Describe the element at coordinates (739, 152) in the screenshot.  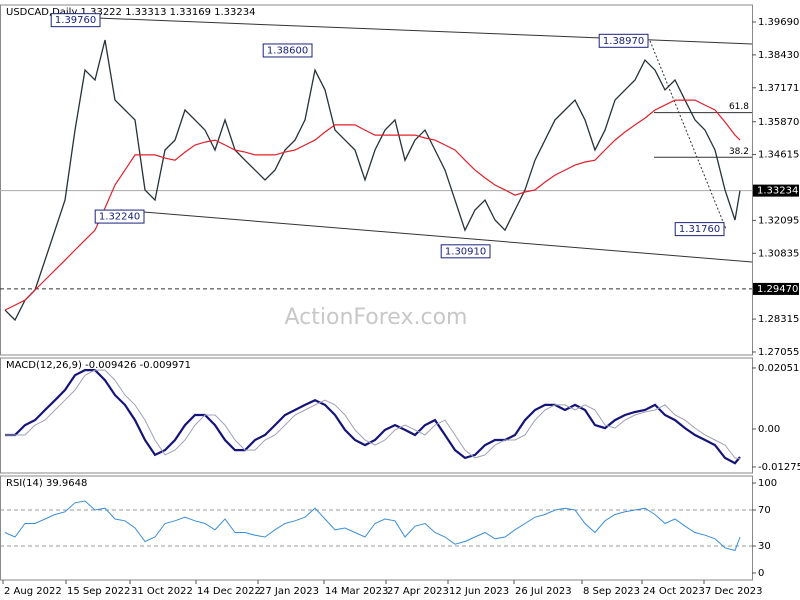
I see `fib-label: 38.2` at that location.